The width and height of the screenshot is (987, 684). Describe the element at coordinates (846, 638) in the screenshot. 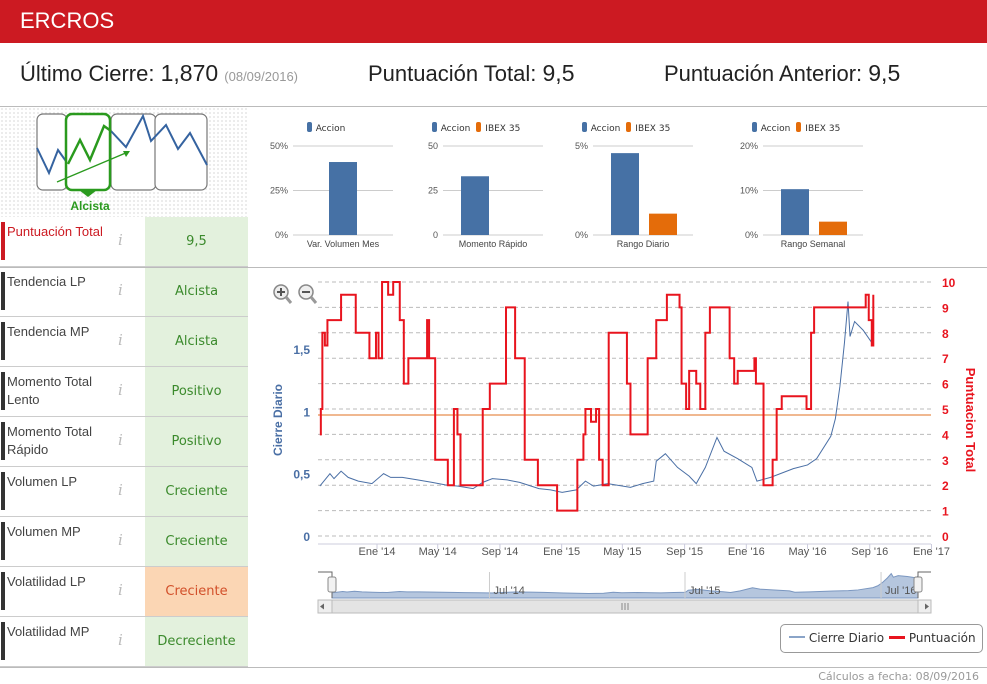

I see `legend-label: Cierre Diario` at that location.